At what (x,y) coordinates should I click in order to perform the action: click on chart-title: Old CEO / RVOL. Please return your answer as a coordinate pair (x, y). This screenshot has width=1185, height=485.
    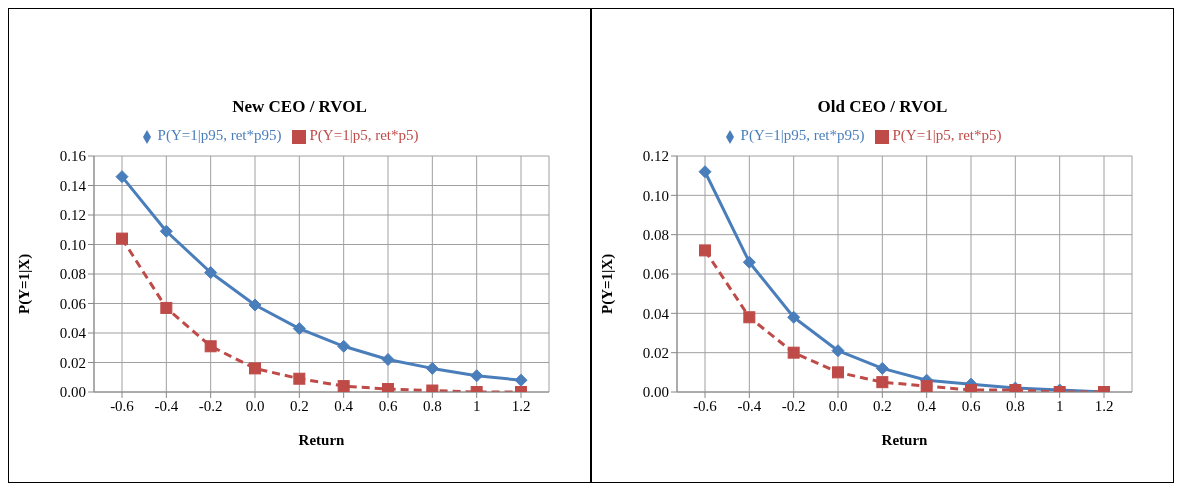
    Looking at the image, I should click on (882, 107).